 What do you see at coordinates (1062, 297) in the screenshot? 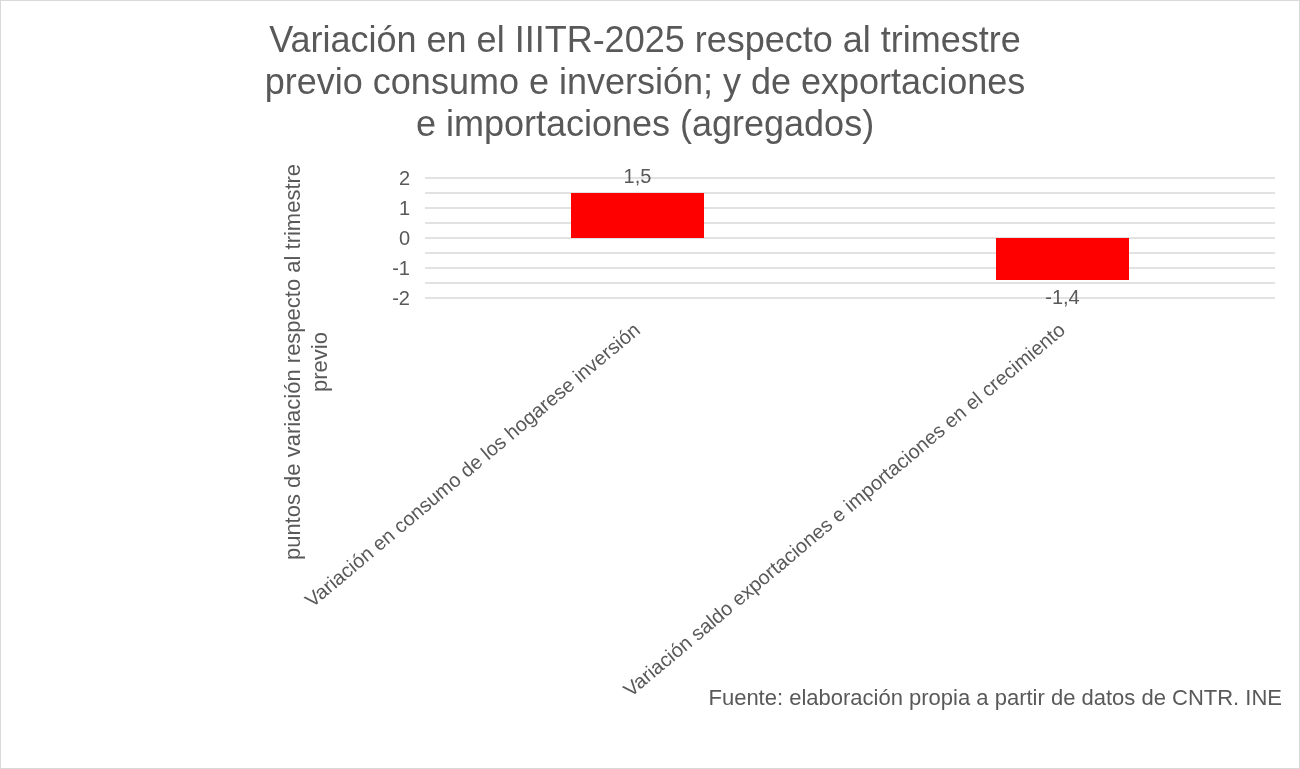
I see `data-label: -1,4` at bounding box center [1062, 297].